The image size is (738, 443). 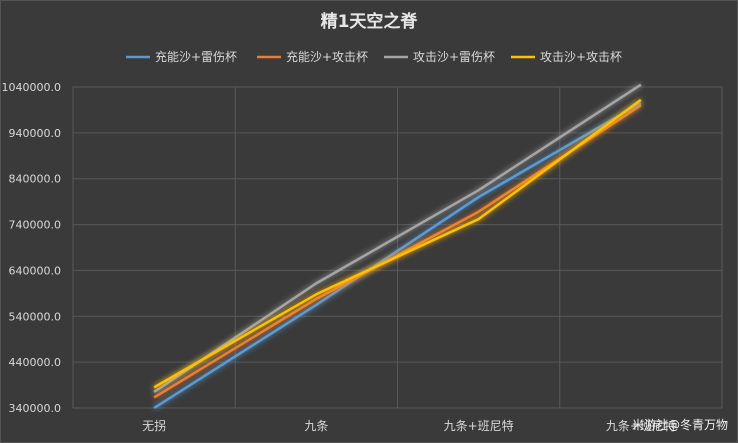 I want to click on legend: 充能沙+雷伤杯 充能沙+攻击杯 攻击沙+雷伤杯 攻击沙+攻击杯, so click(x=374, y=56).